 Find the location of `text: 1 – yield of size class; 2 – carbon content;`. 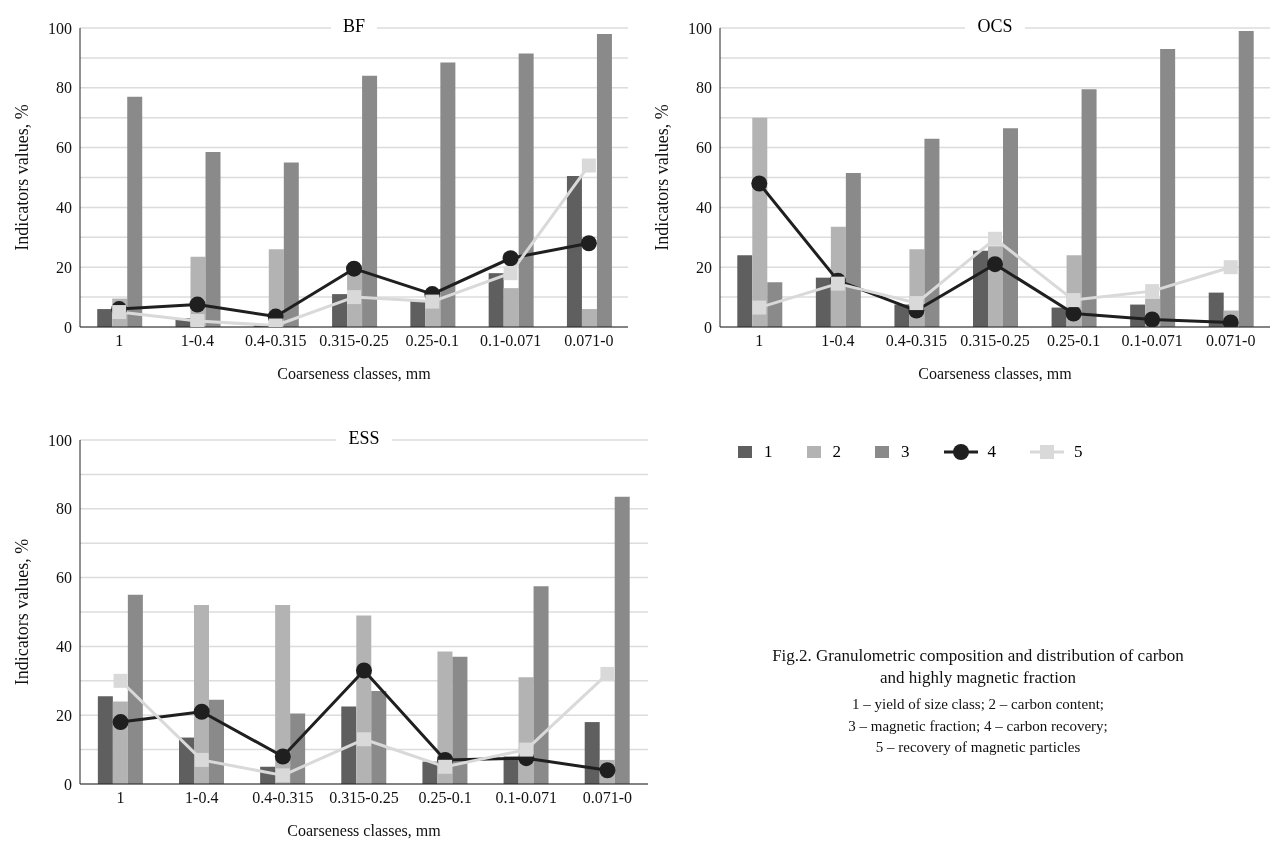

text: 1 – yield of size class; 2 – carbon content; is located at coordinates (978, 705).